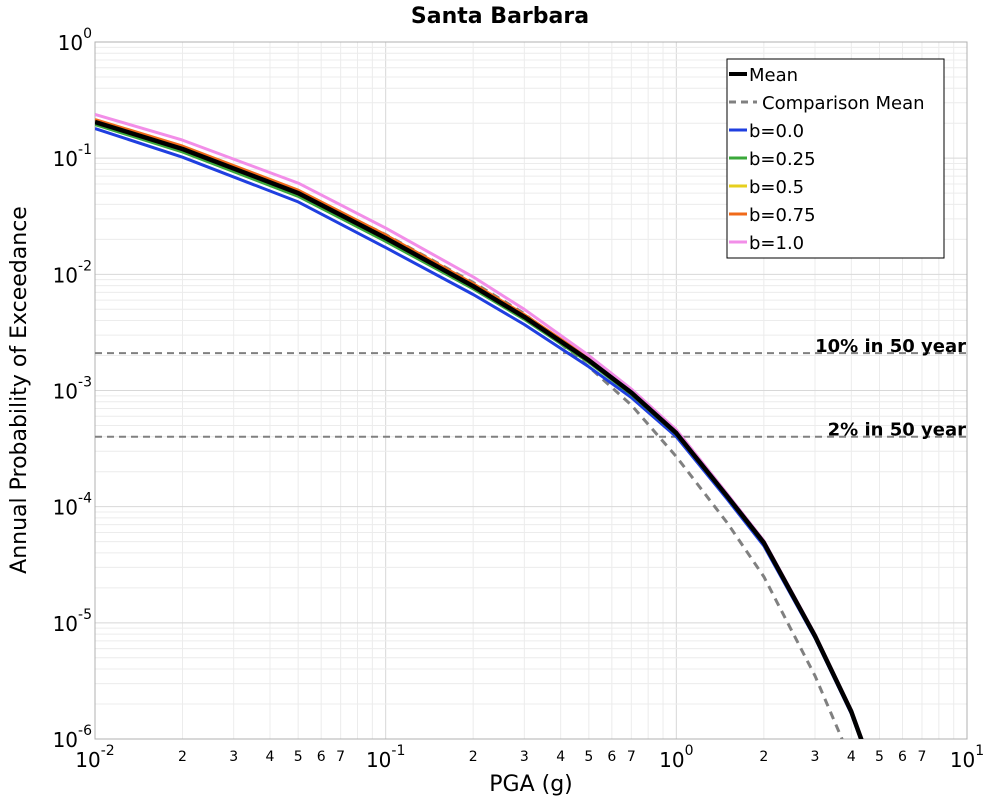  What do you see at coordinates (890, 346) in the screenshot?
I see `reference-line-label: 10% in 50 year` at bounding box center [890, 346].